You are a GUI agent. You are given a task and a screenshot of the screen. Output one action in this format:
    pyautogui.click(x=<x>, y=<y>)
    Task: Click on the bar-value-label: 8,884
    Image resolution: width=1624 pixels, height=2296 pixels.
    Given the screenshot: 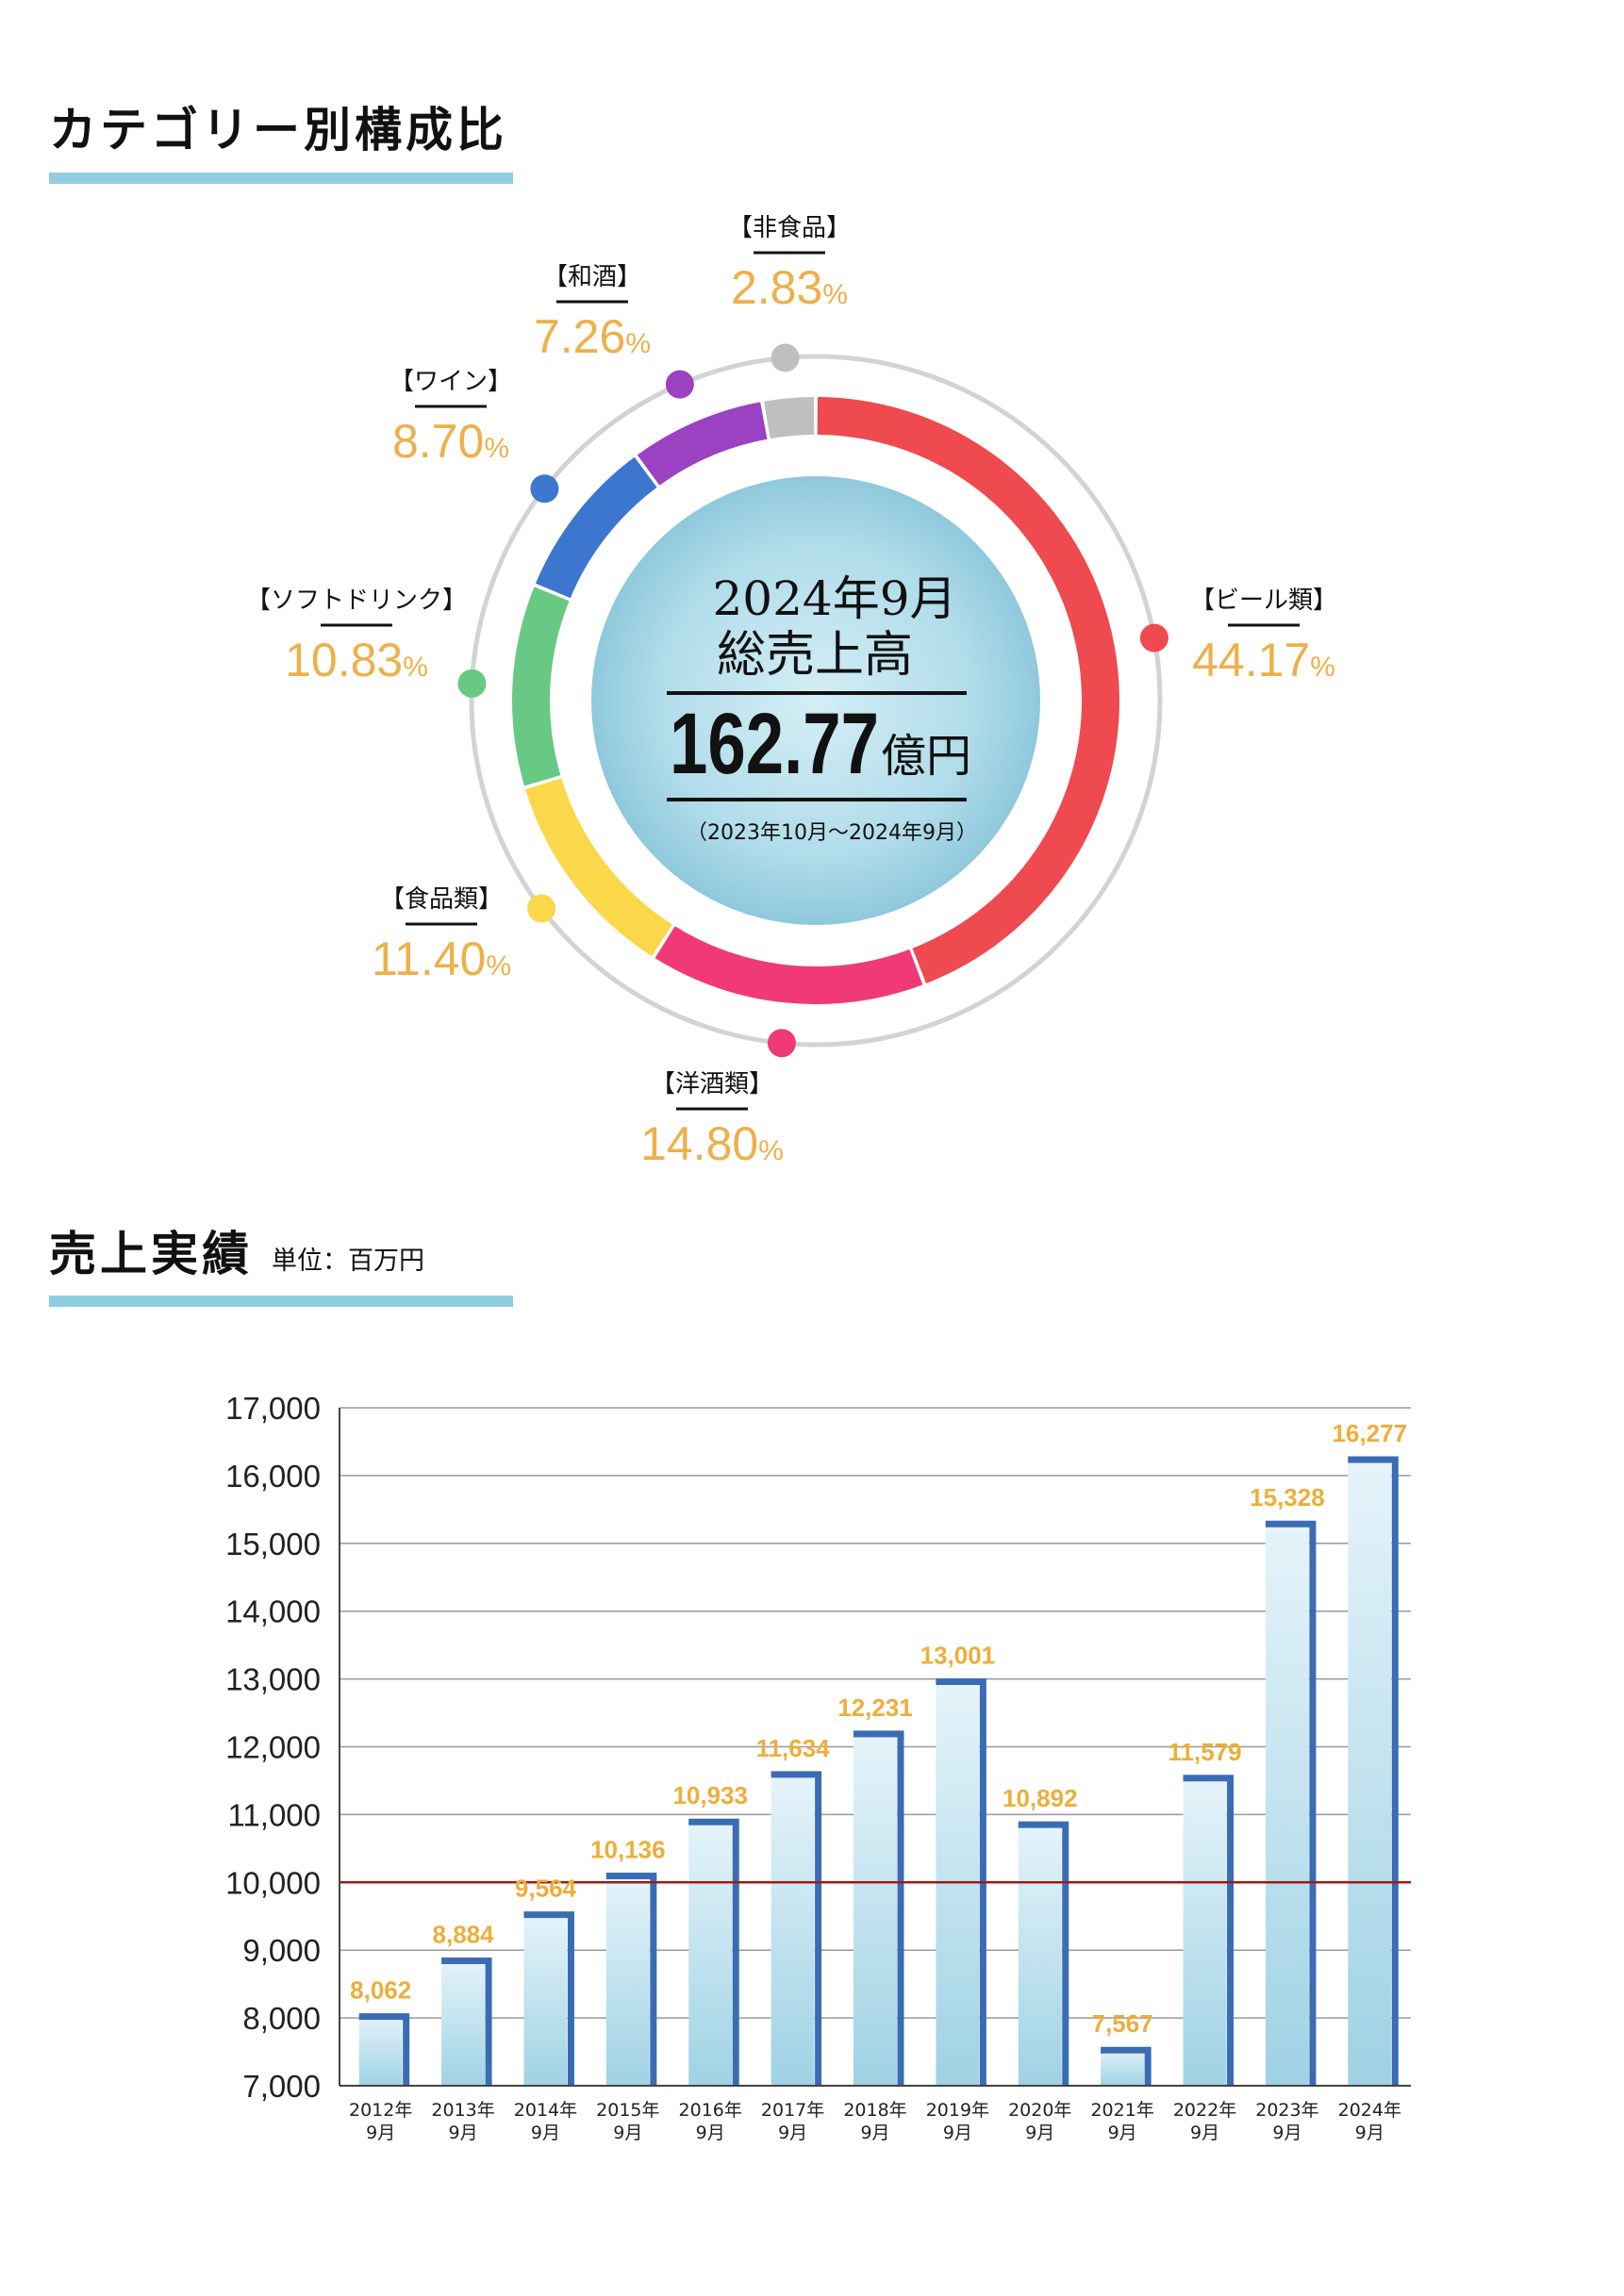 What is the action you would take?
    pyautogui.click(x=464, y=1935)
    